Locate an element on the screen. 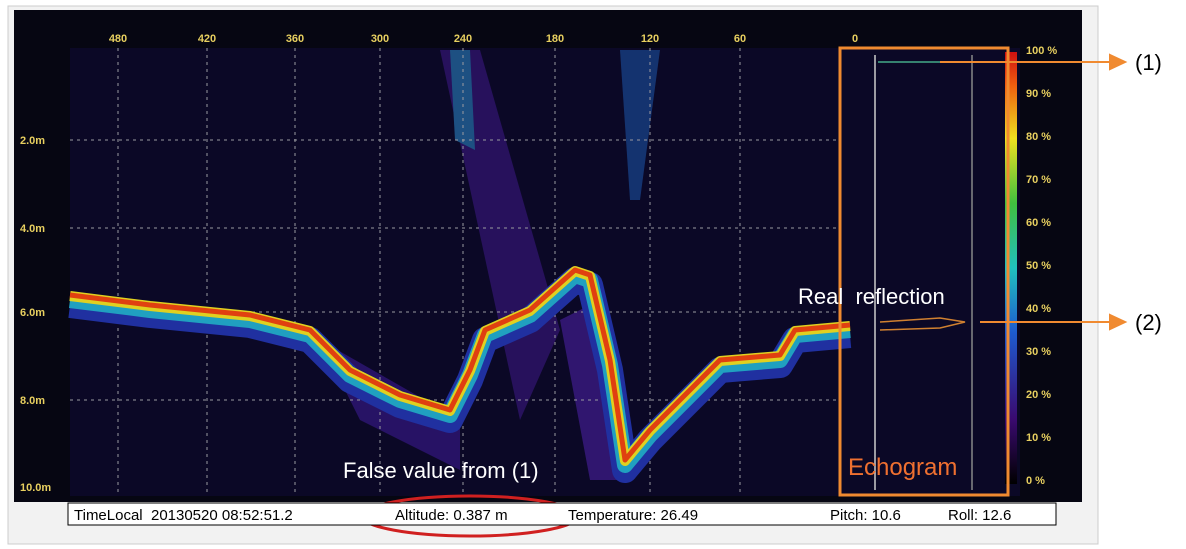 The image size is (1186, 549). color-scale-label: 40 % is located at coordinates (1038, 309).